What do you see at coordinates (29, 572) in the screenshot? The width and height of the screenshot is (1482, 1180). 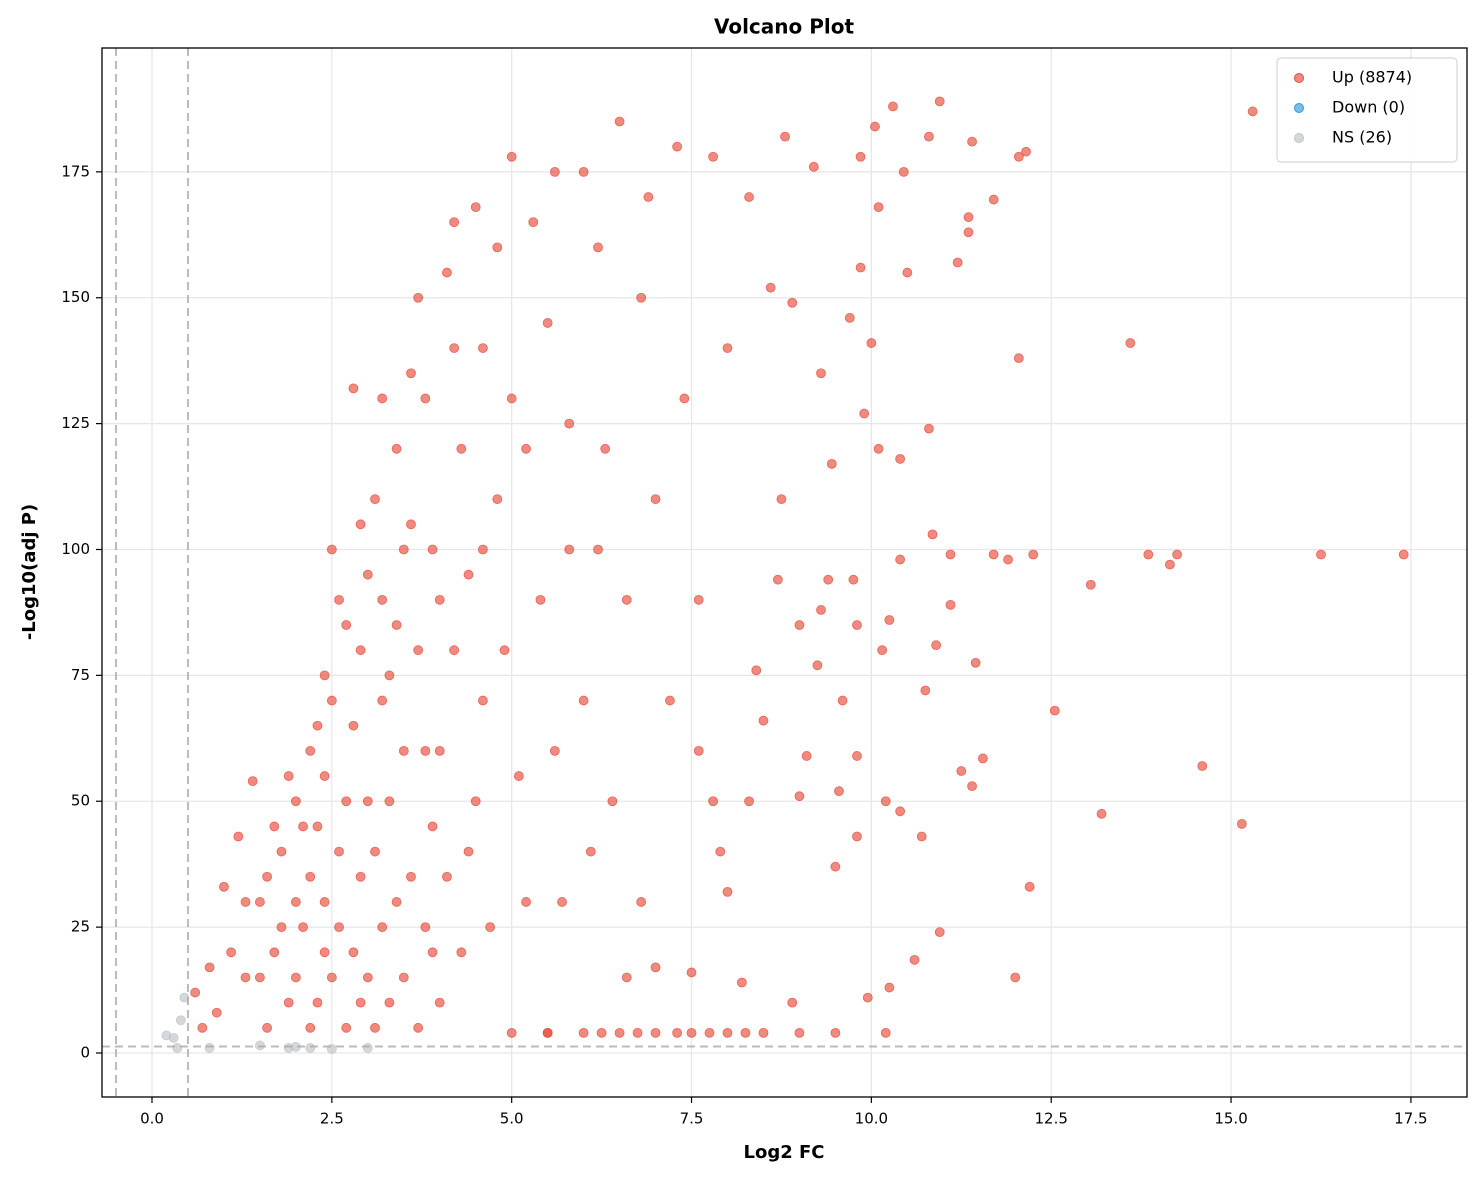 I see `y-axis-label: -Log10(adj P)` at bounding box center [29, 572].